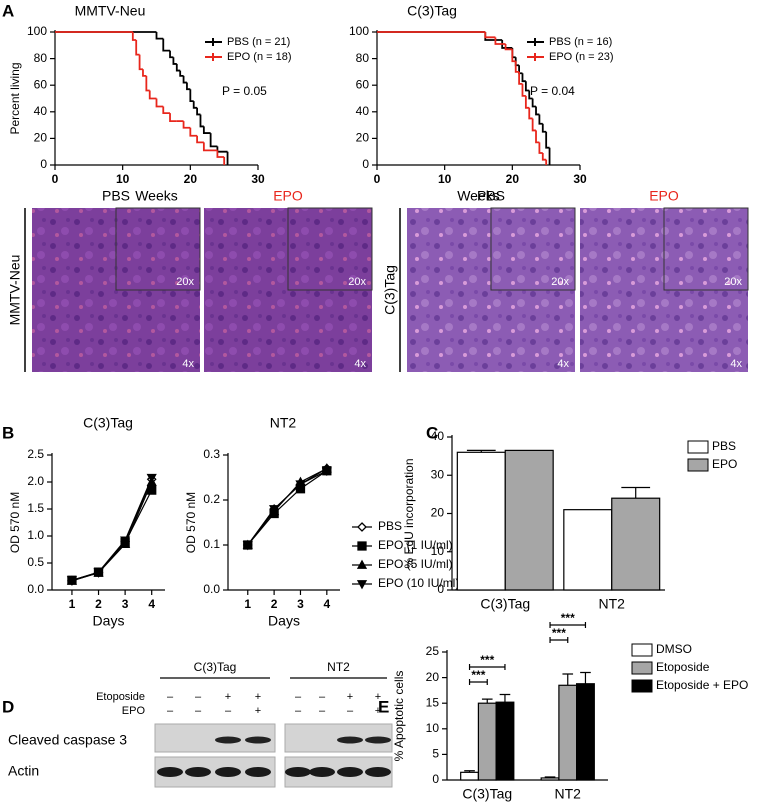  Describe the element at coordinates (116, 196) in the screenshot. I see `column-label: PBS` at that location.